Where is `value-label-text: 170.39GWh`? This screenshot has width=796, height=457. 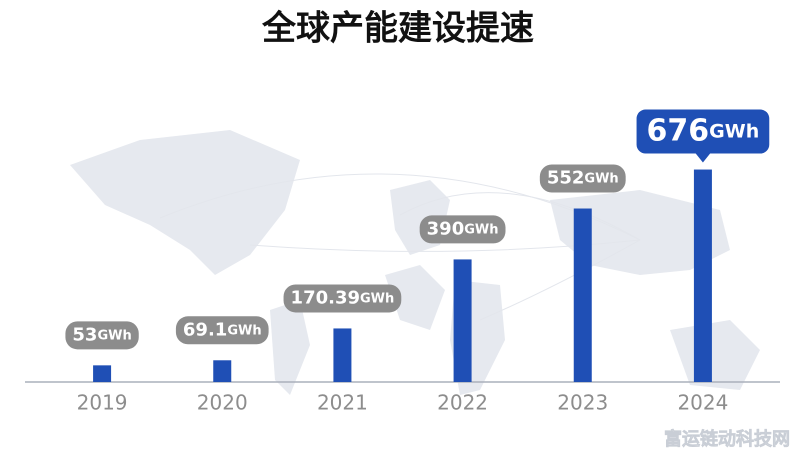
value-label-text: 170.39GWh is located at coordinates (343, 297).